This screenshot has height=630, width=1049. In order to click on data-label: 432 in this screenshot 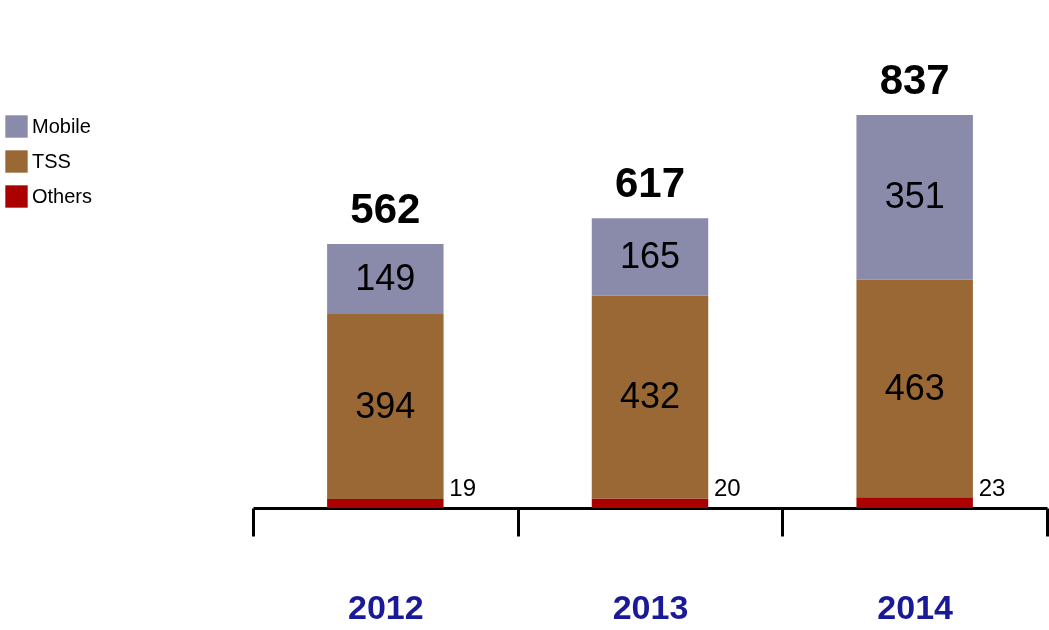, I will do `click(650, 396)`.